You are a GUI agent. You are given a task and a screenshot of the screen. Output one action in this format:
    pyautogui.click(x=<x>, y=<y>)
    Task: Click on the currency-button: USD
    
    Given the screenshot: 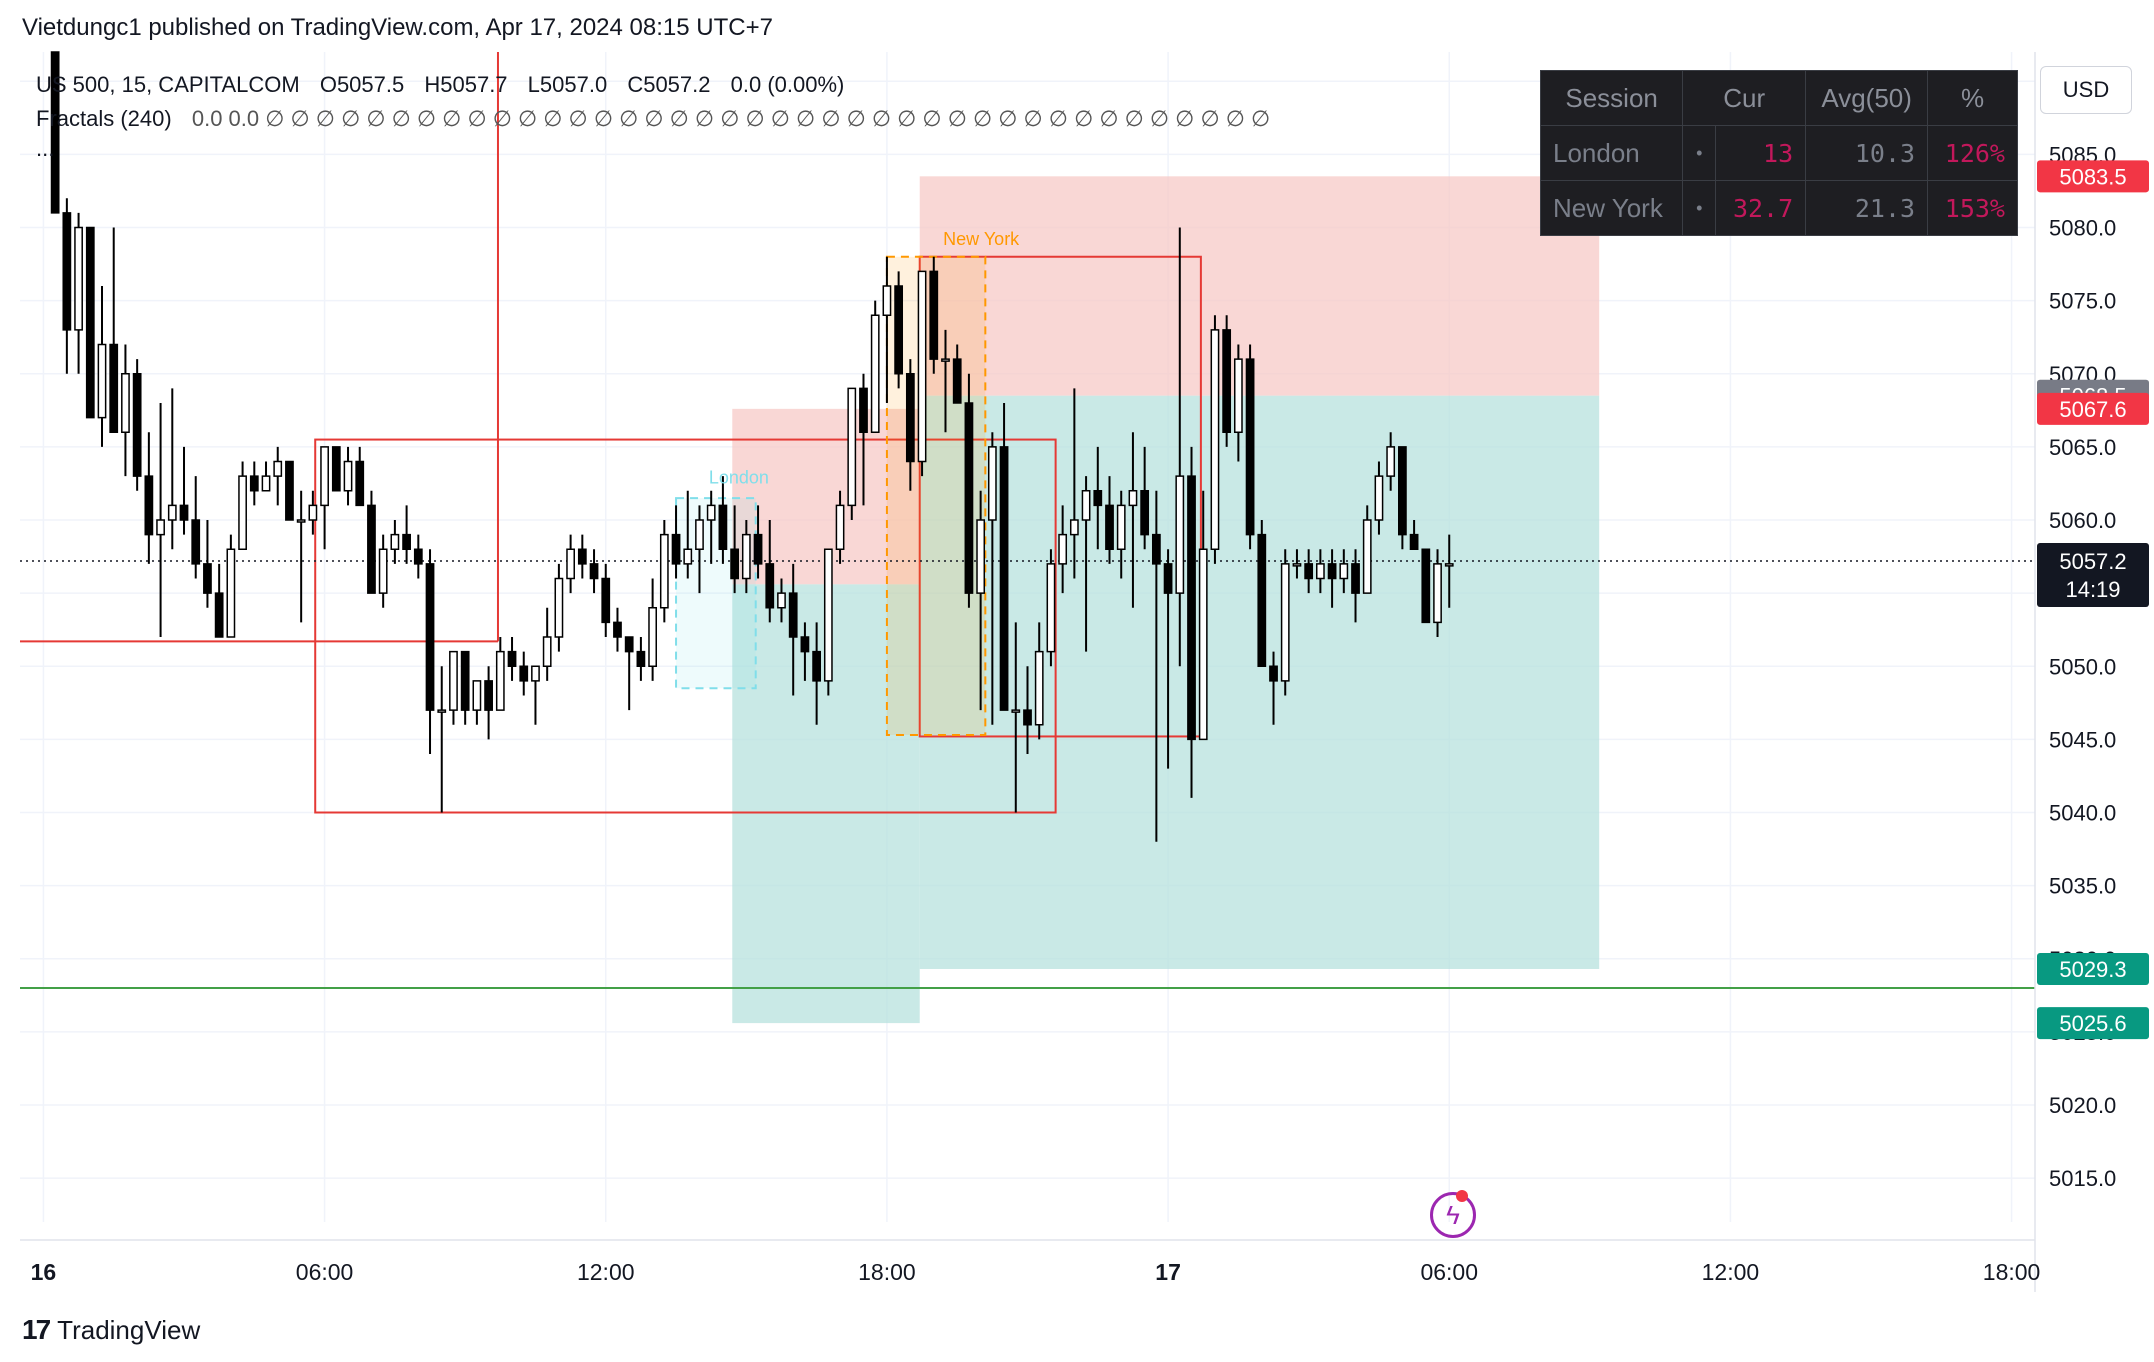 What is the action you would take?
    pyautogui.click(x=2086, y=90)
    